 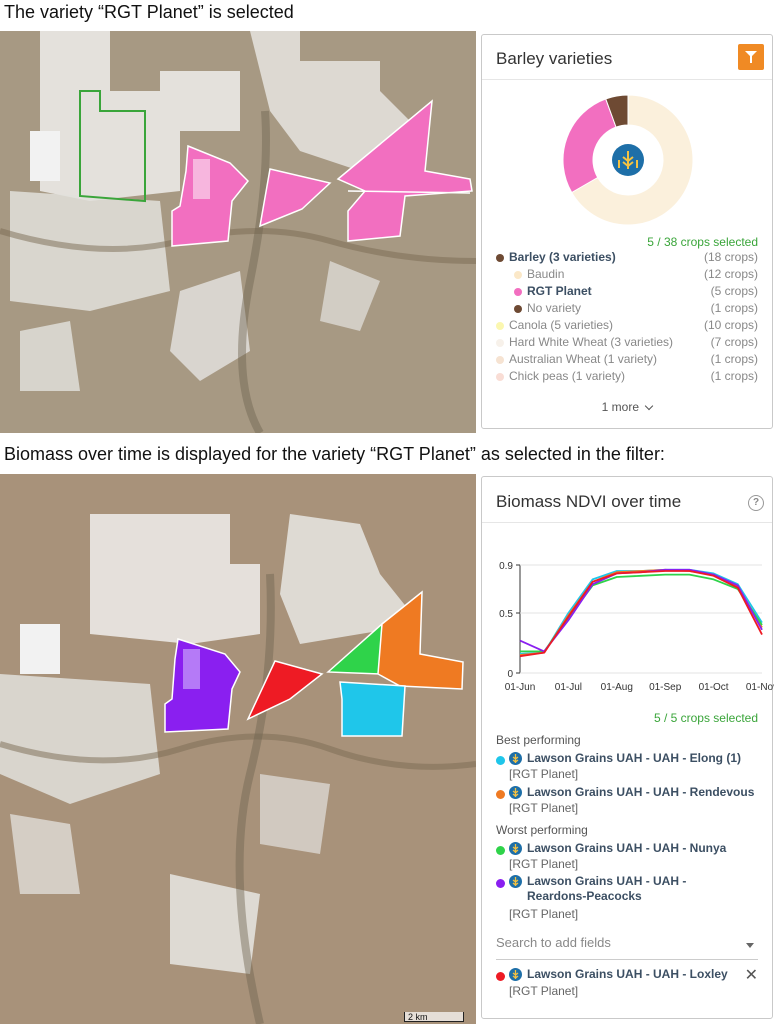 I want to click on legend-count: (5 crops), so click(x=734, y=291).